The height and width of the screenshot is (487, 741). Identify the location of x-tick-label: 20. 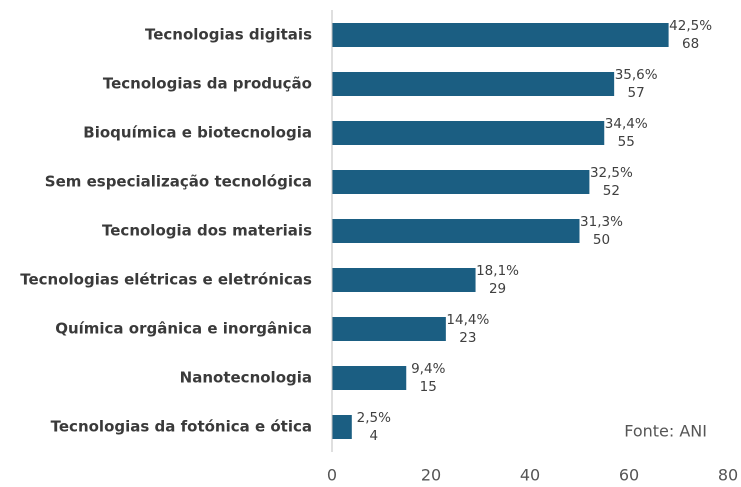
(431, 475).